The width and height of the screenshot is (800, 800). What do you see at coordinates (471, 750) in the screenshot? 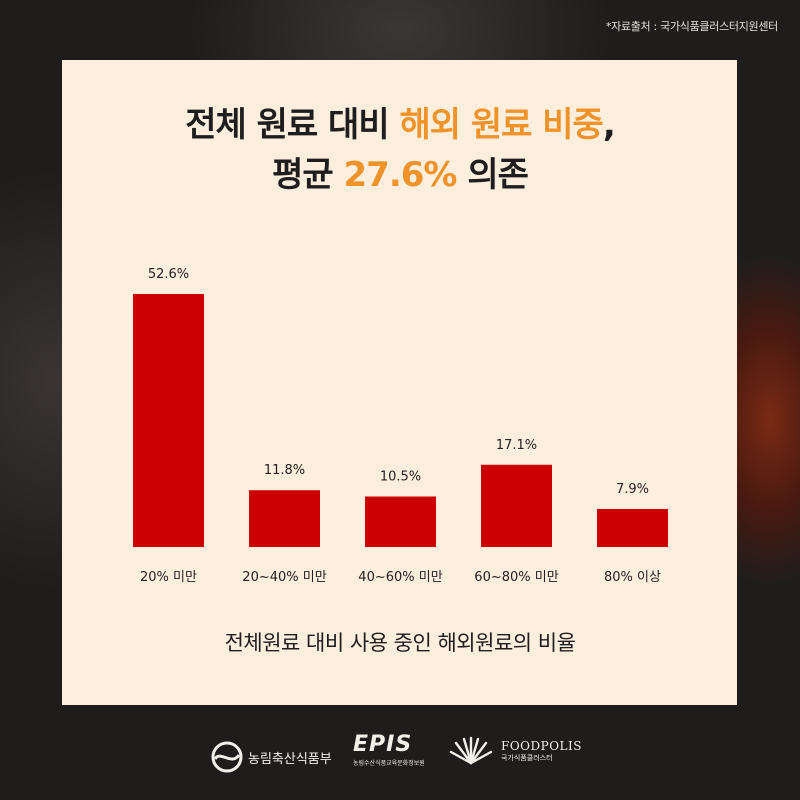
I see `foodpolis-fan-icon` at bounding box center [471, 750].